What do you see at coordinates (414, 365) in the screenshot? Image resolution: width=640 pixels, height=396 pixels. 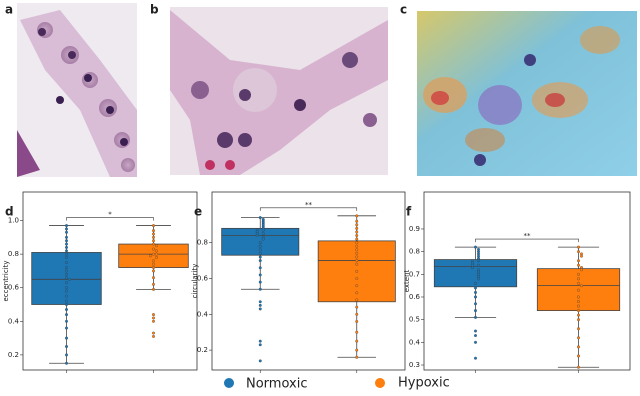 I see `y-tick-label: 0.3` at bounding box center [414, 365].